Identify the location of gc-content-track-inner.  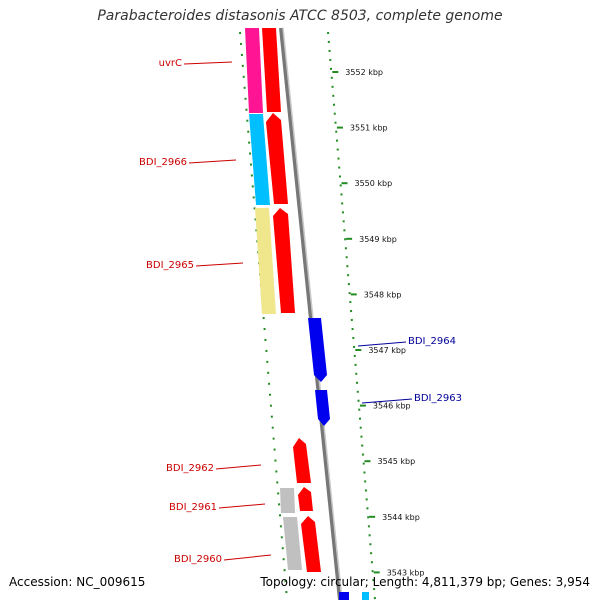
(263, 315).